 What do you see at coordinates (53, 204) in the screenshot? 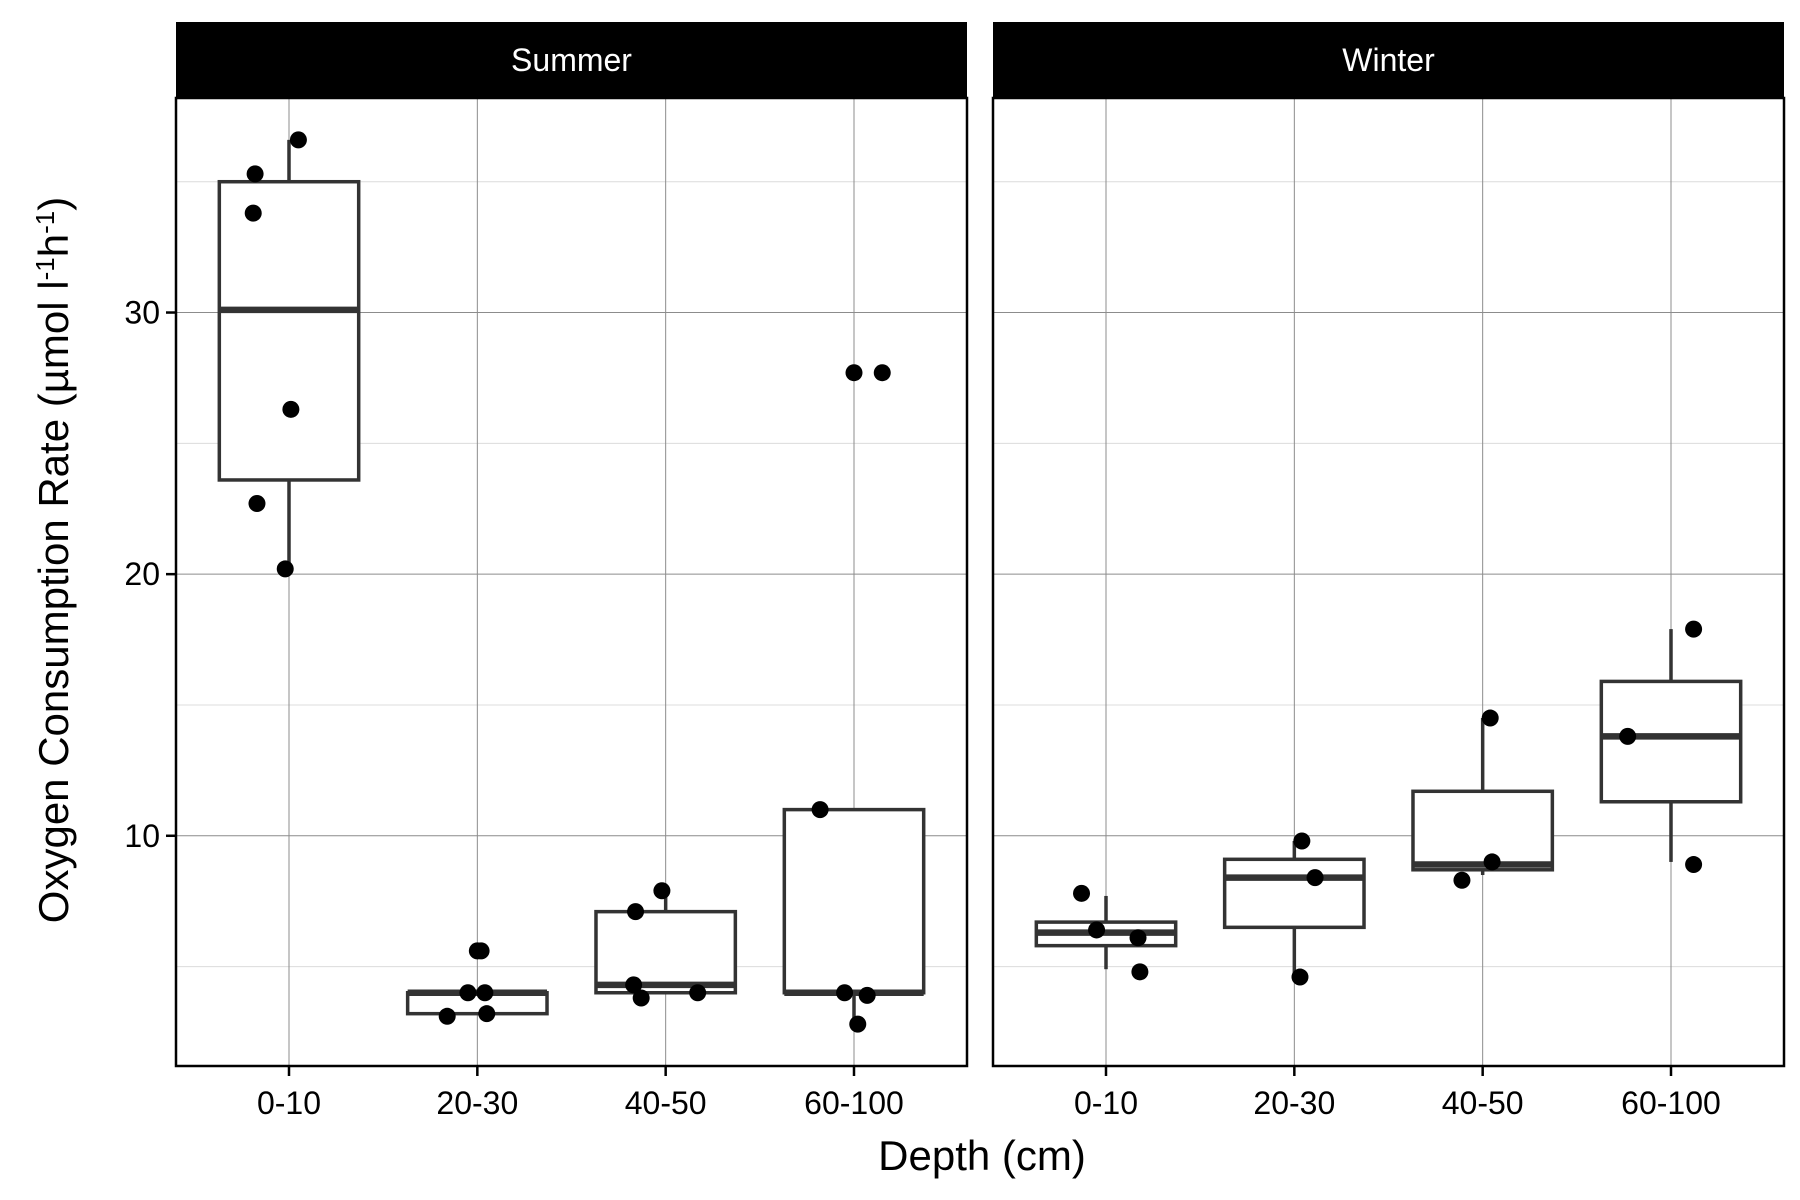
I see `y-axis-title-close: )` at bounding box center [53, 204].